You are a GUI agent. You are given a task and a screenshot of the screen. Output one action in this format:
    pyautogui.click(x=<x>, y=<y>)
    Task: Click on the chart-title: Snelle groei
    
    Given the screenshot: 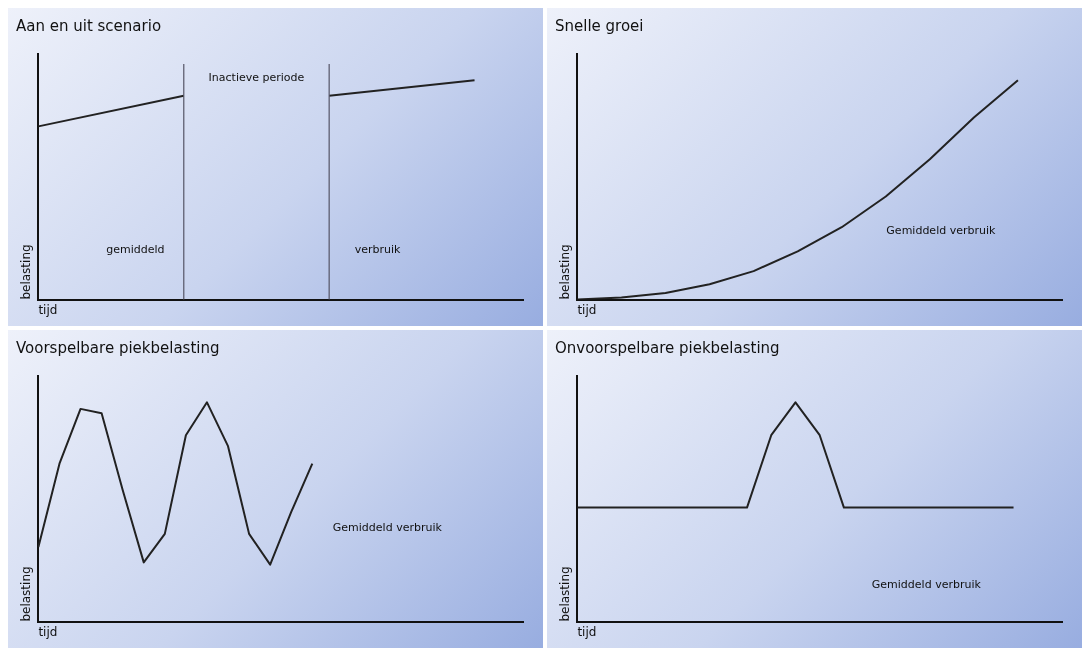 What is the action you would take?
    pyautogui.click(x=599, y=25)
    